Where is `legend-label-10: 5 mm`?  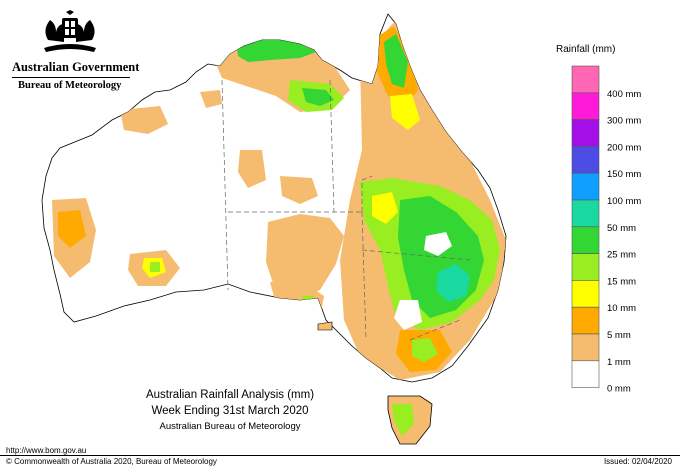 legend-label-10: 5 mm is located at coordinates (619, 335).